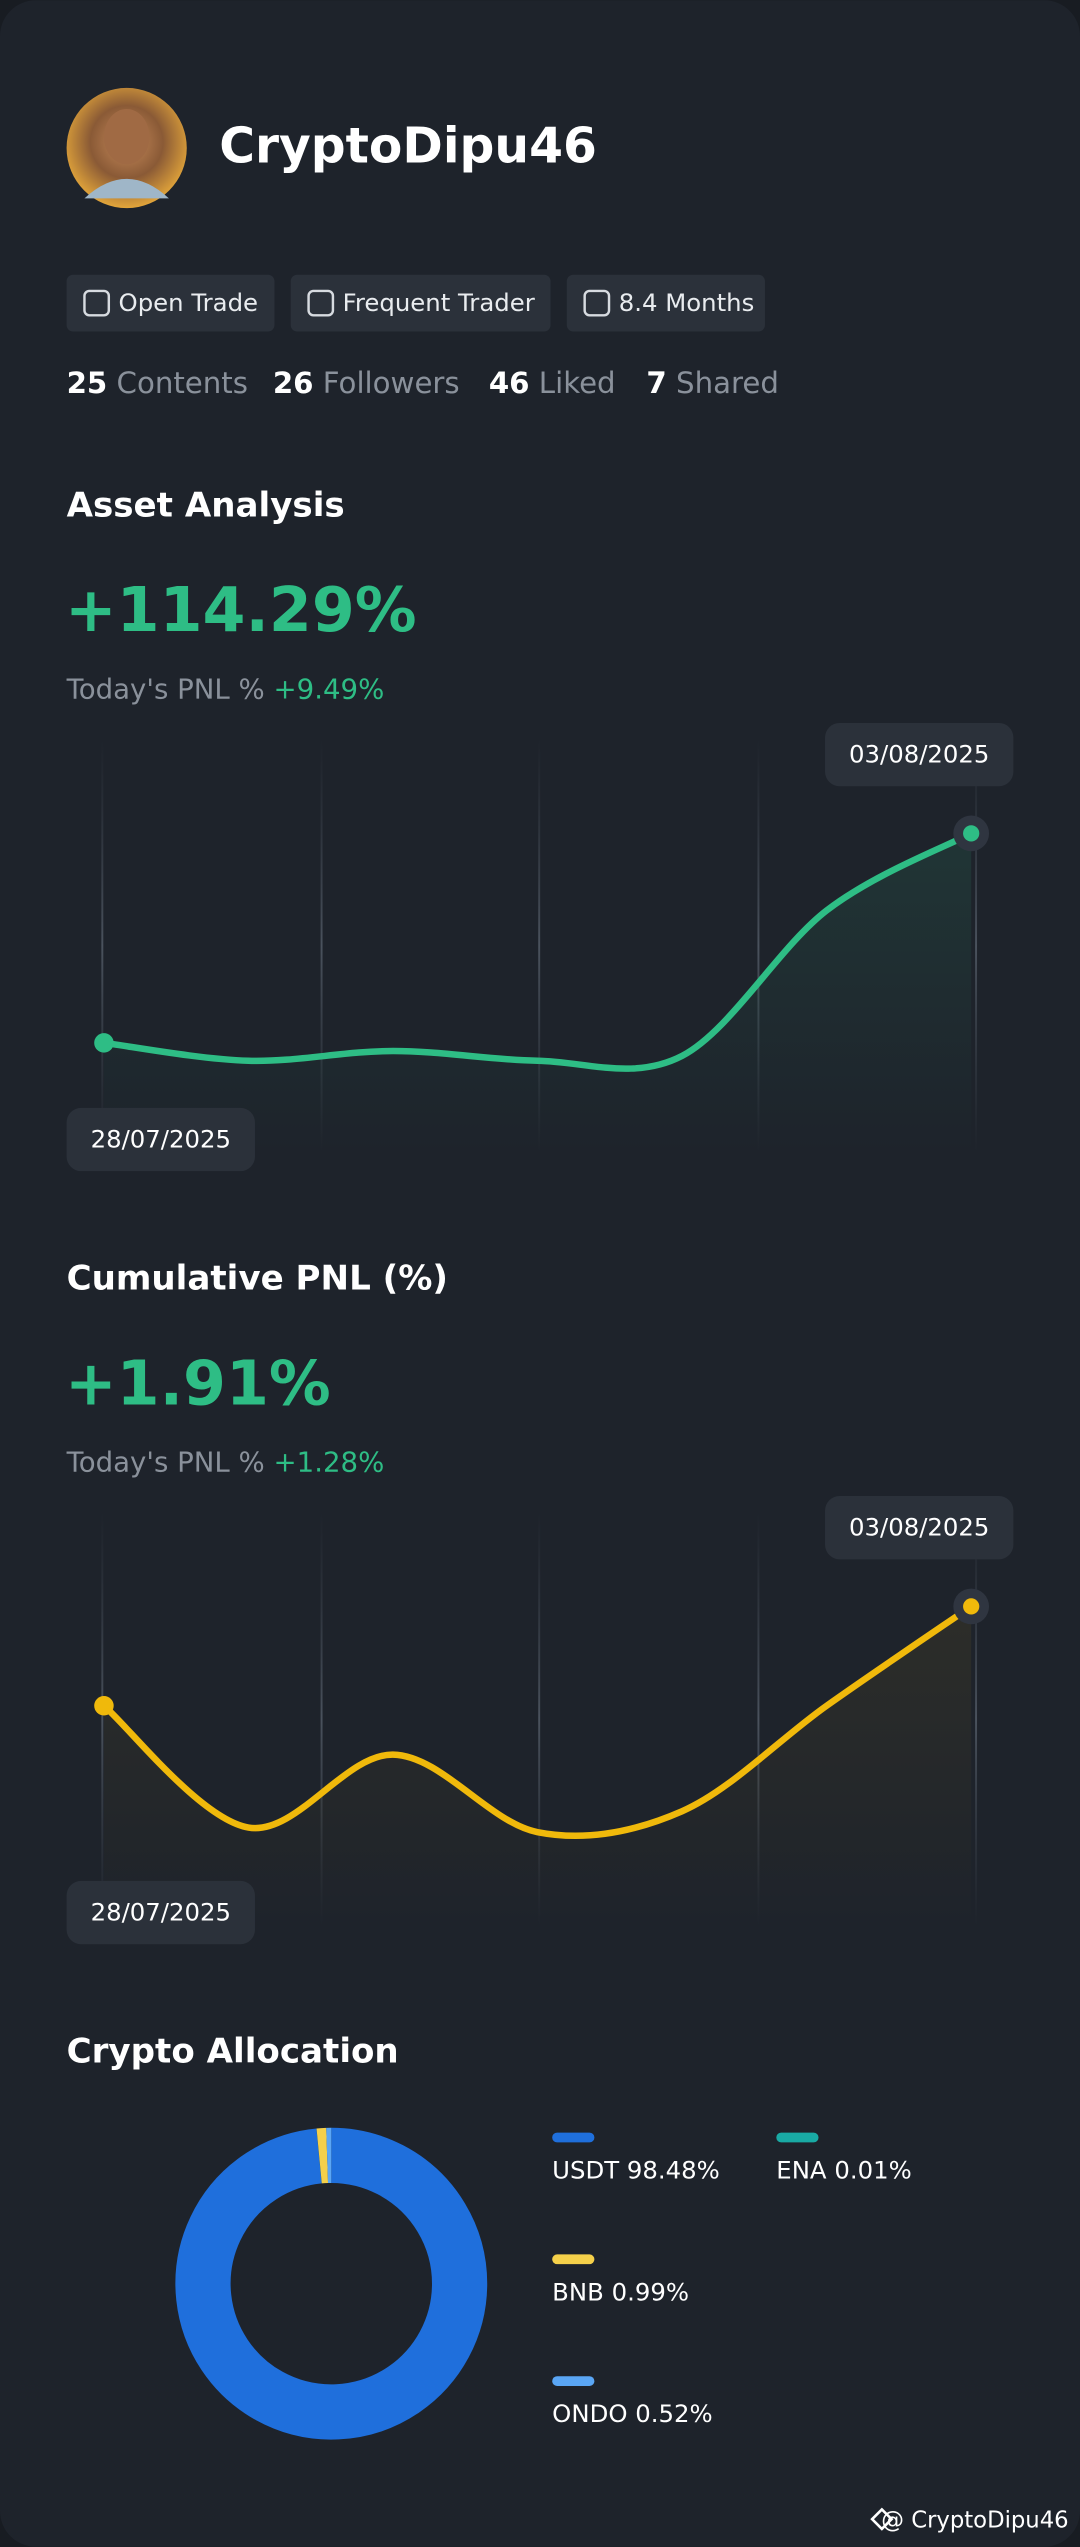  What do you see at coordinates (241, 610) in the screenshot?
I see `headline-value: +114.29%` at bounding box center [241, 610].